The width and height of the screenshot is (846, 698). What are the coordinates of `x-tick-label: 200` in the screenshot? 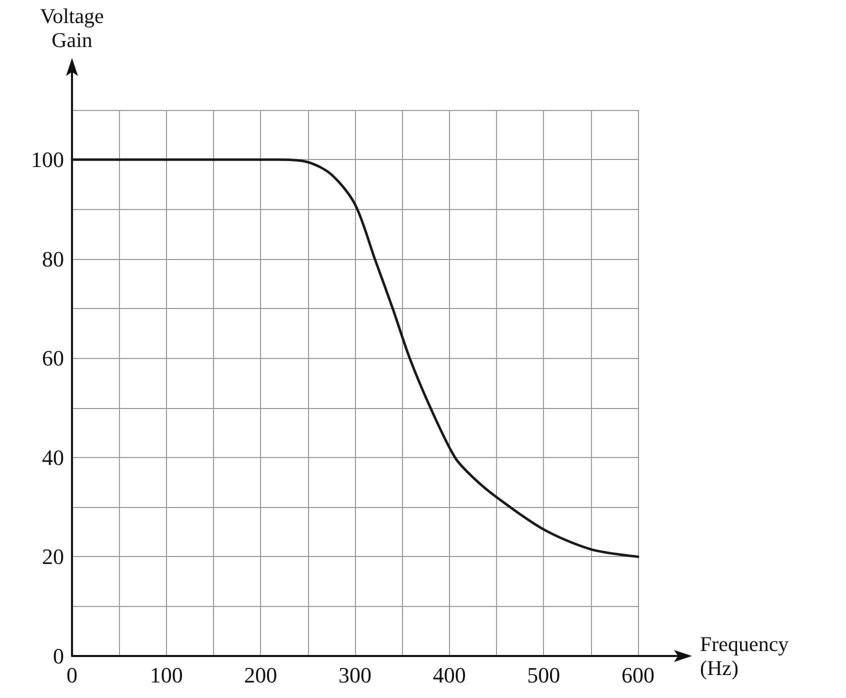 It's located at (261, 675).